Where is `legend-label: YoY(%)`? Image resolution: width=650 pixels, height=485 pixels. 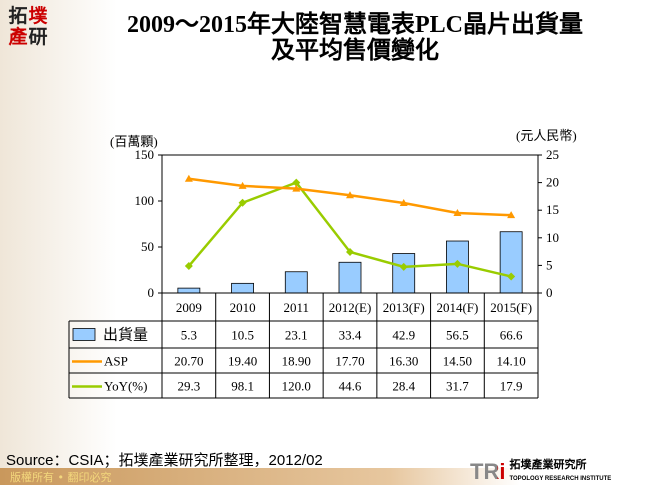 legend-label: YoY(%) is located at coordinates (125, 386).